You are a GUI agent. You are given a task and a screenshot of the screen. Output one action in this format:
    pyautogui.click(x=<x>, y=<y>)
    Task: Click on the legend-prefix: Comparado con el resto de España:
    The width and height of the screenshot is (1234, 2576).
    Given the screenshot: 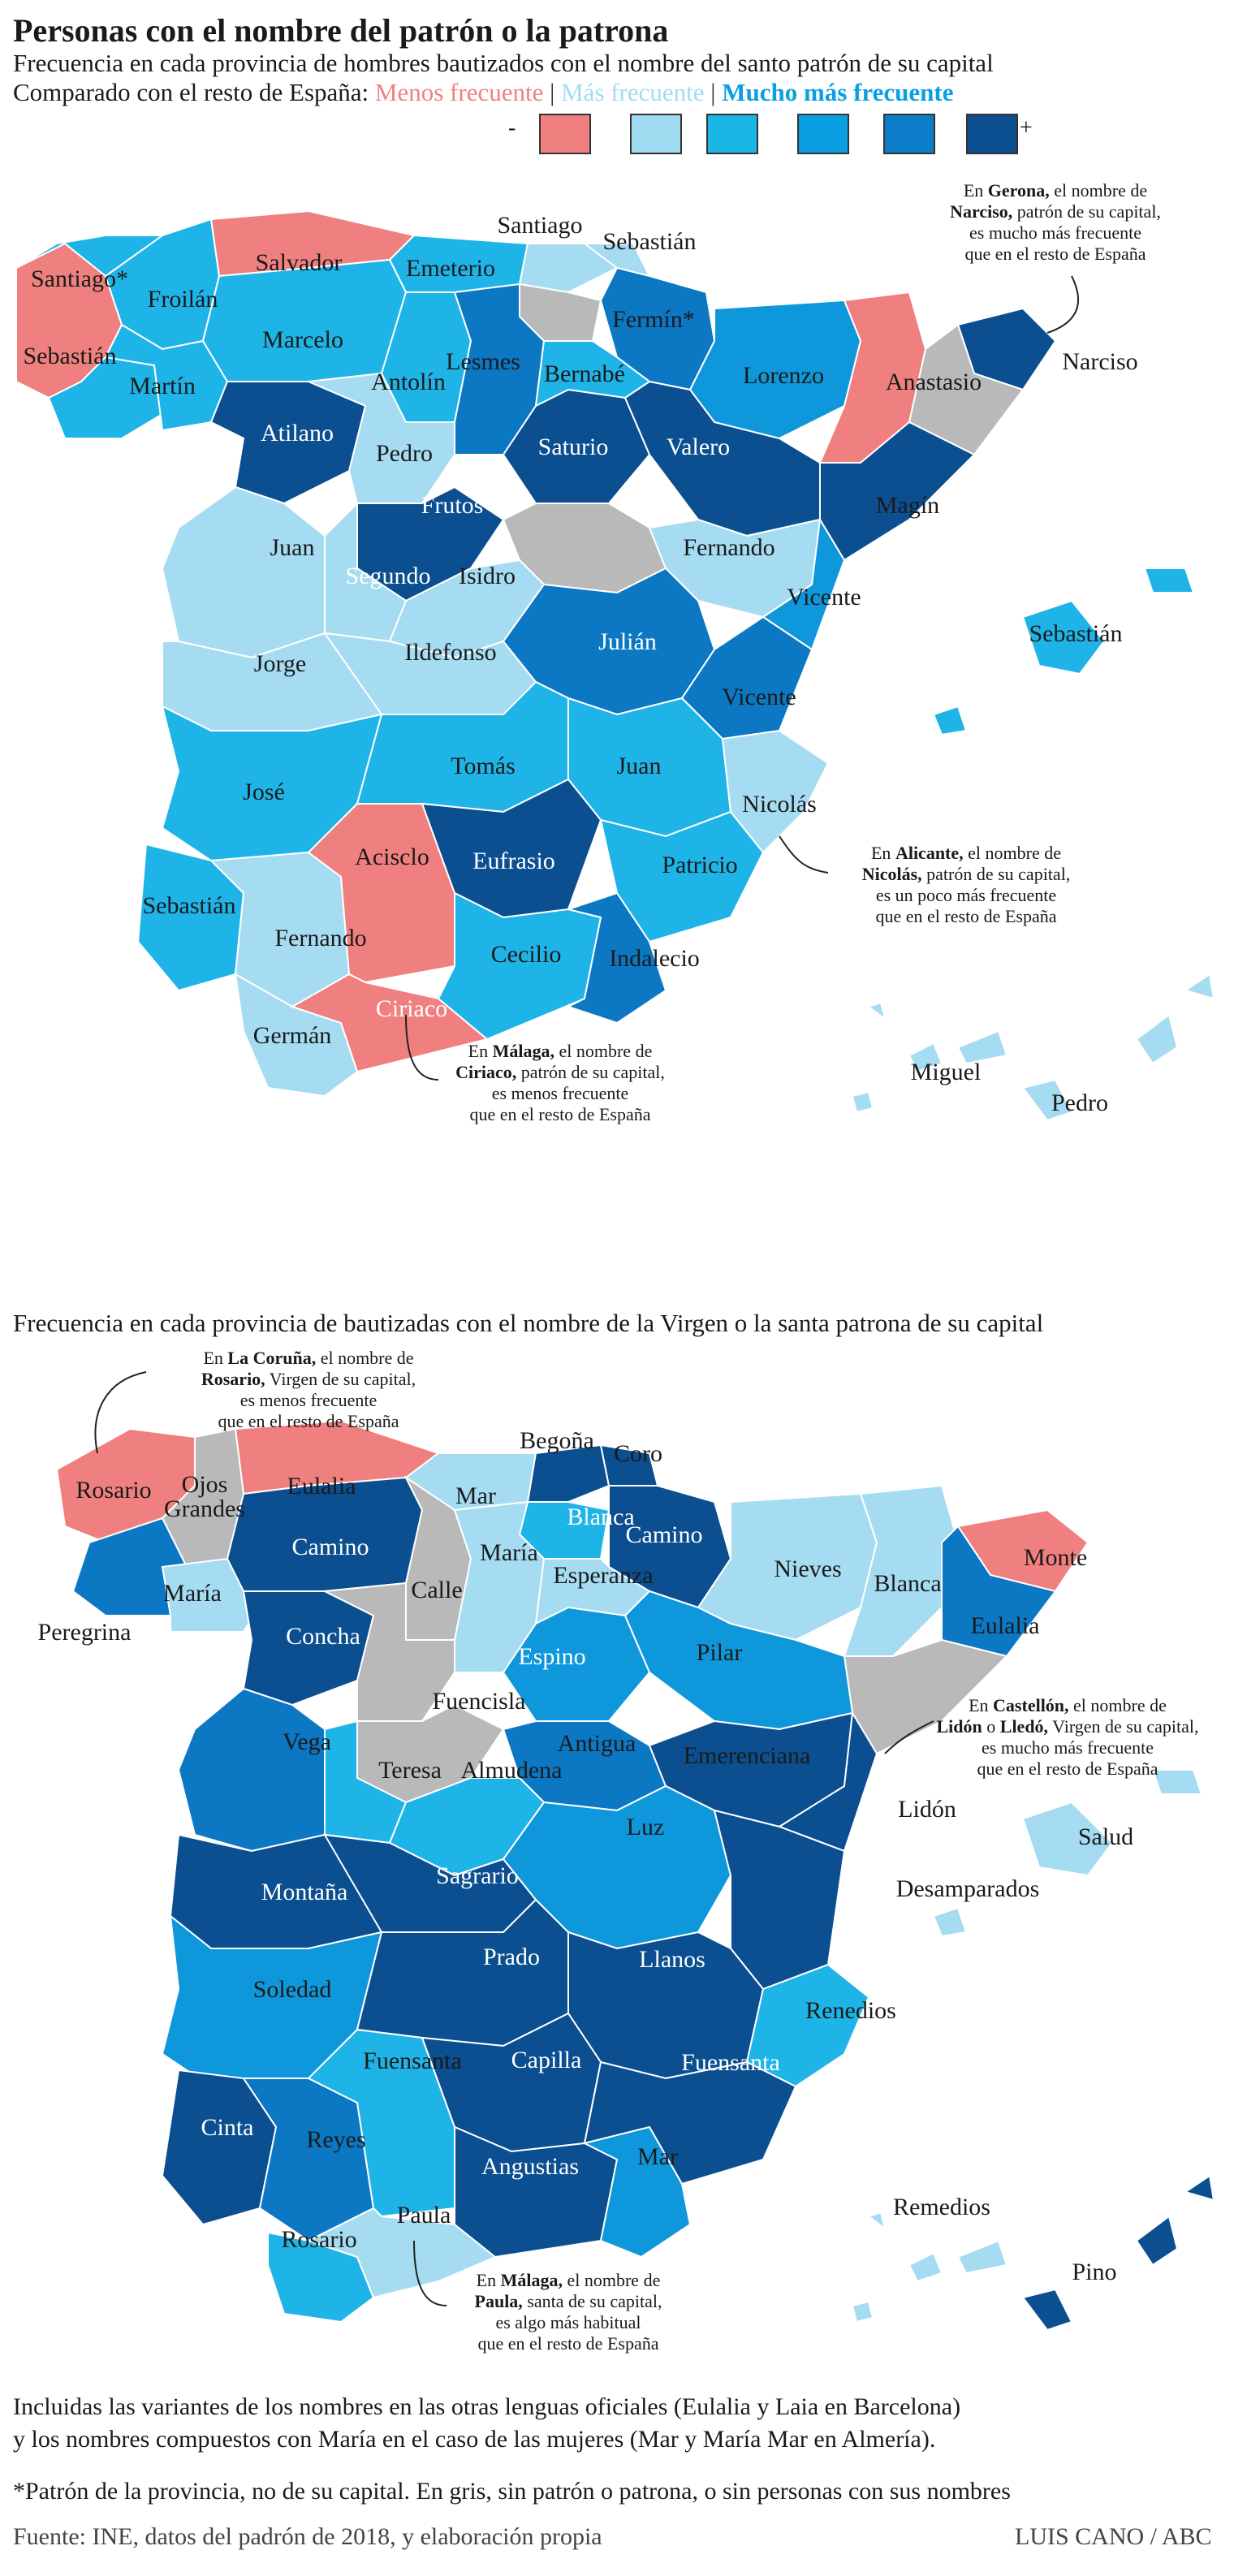 What is the action you would take?
    pyautogui.click(x=191, y=92)
    